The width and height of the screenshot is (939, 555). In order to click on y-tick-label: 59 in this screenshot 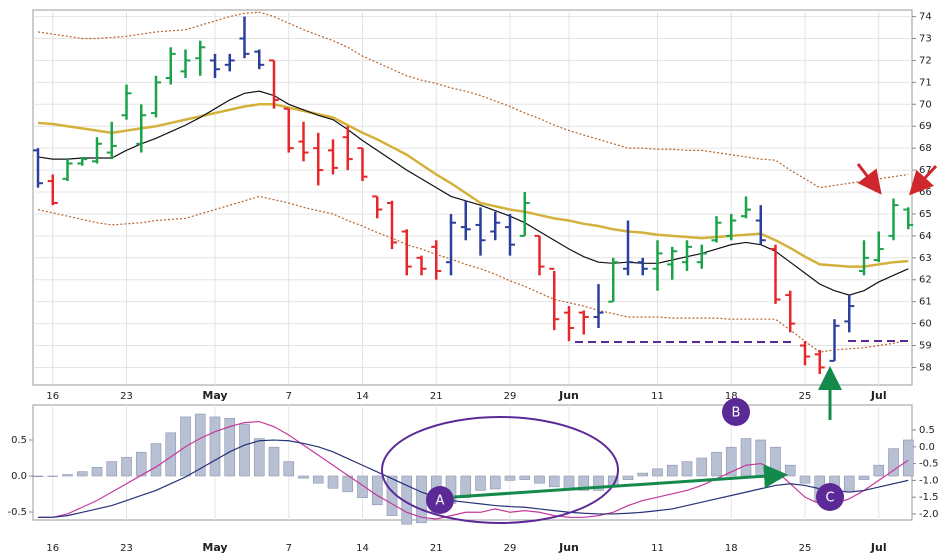, I will do `click(925, 346)`.